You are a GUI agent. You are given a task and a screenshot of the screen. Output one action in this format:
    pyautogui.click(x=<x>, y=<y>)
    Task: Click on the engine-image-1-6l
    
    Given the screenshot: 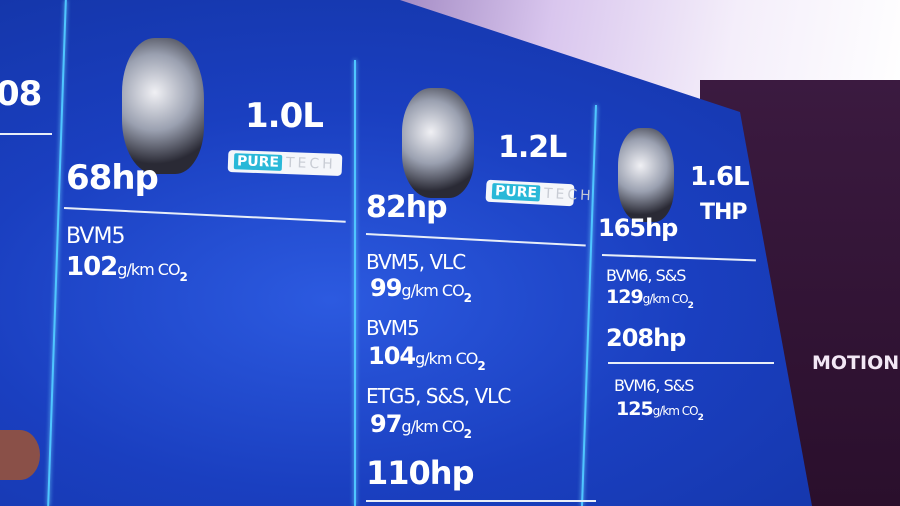 What is the action you would take?
    pyautogui.click(x=646, y=175)
    